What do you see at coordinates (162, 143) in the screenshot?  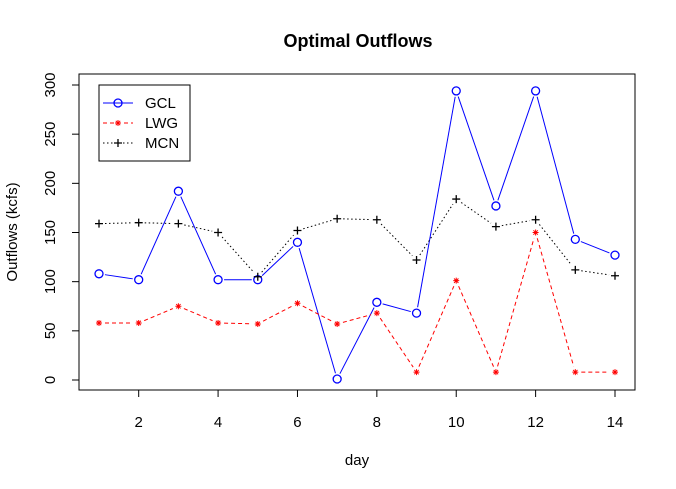 I see `legend-label-mcn: MCN` at bounding box center [162, 143].